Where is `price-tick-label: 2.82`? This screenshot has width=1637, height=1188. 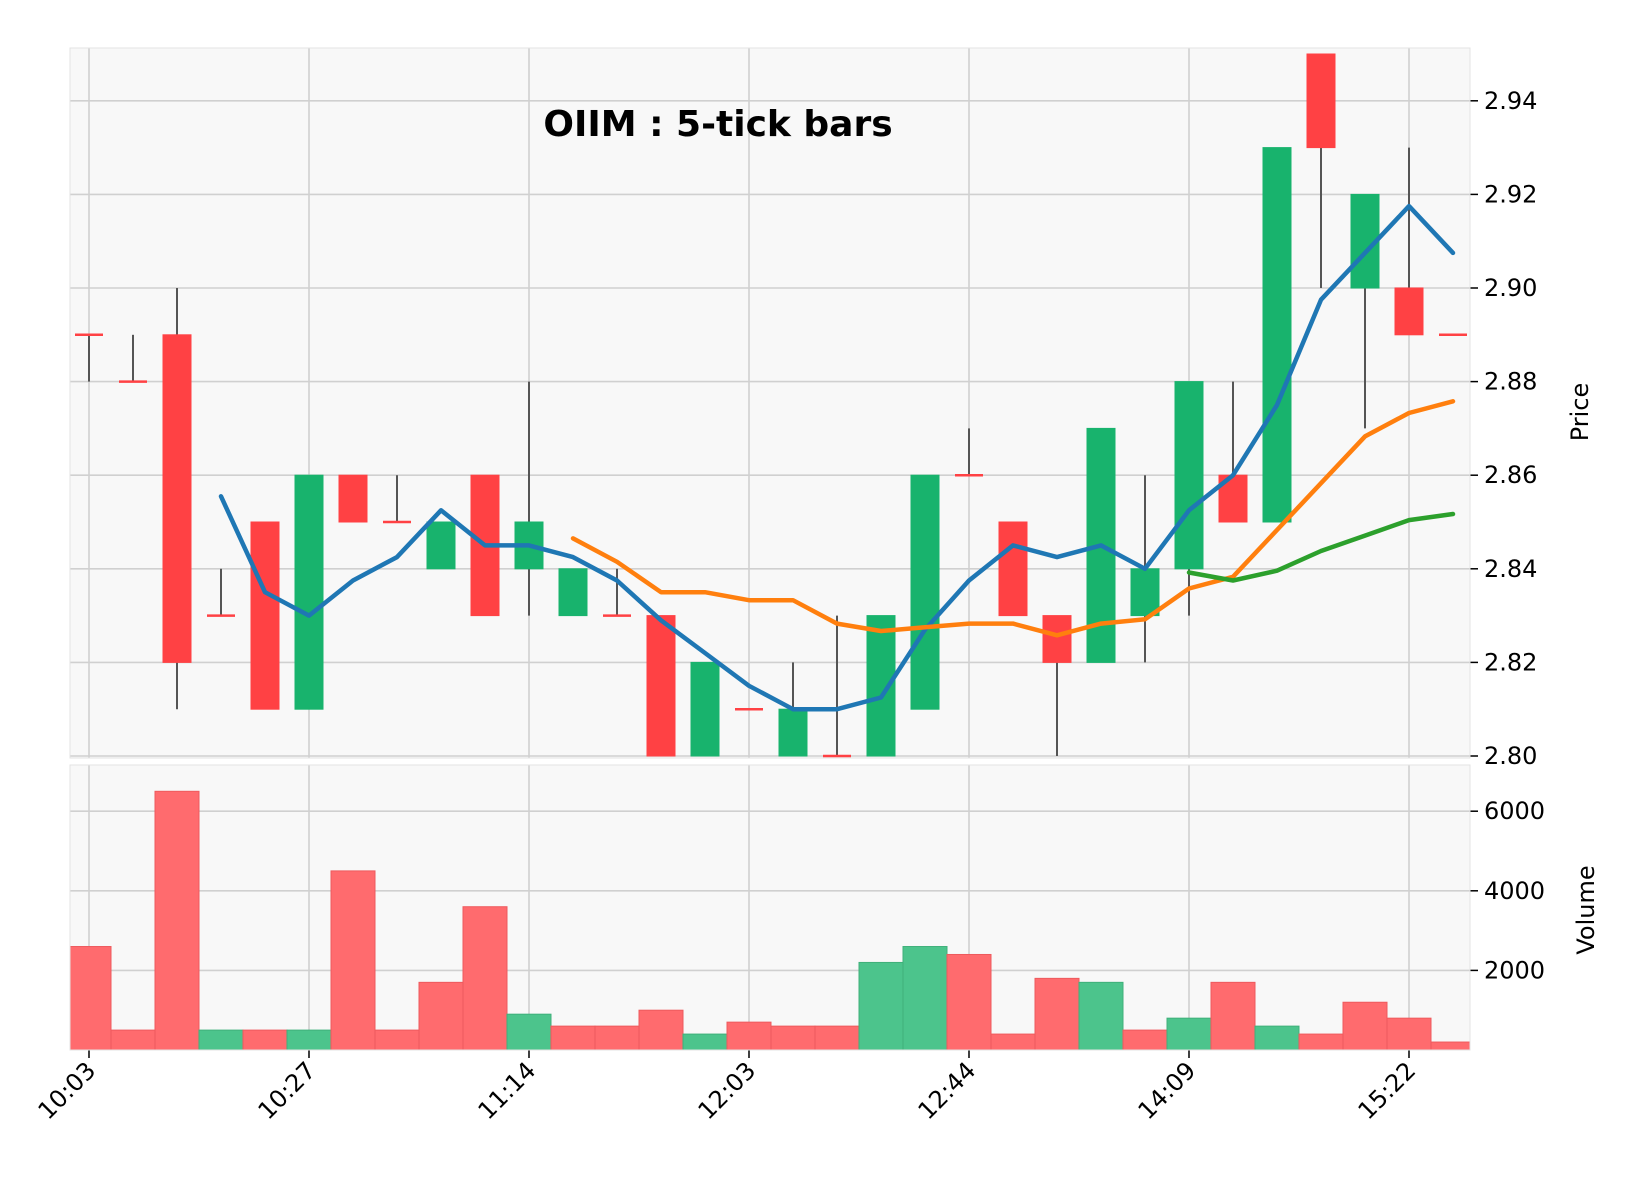
price-tick-label: 2.82 is located at coordinates (1510, 662).